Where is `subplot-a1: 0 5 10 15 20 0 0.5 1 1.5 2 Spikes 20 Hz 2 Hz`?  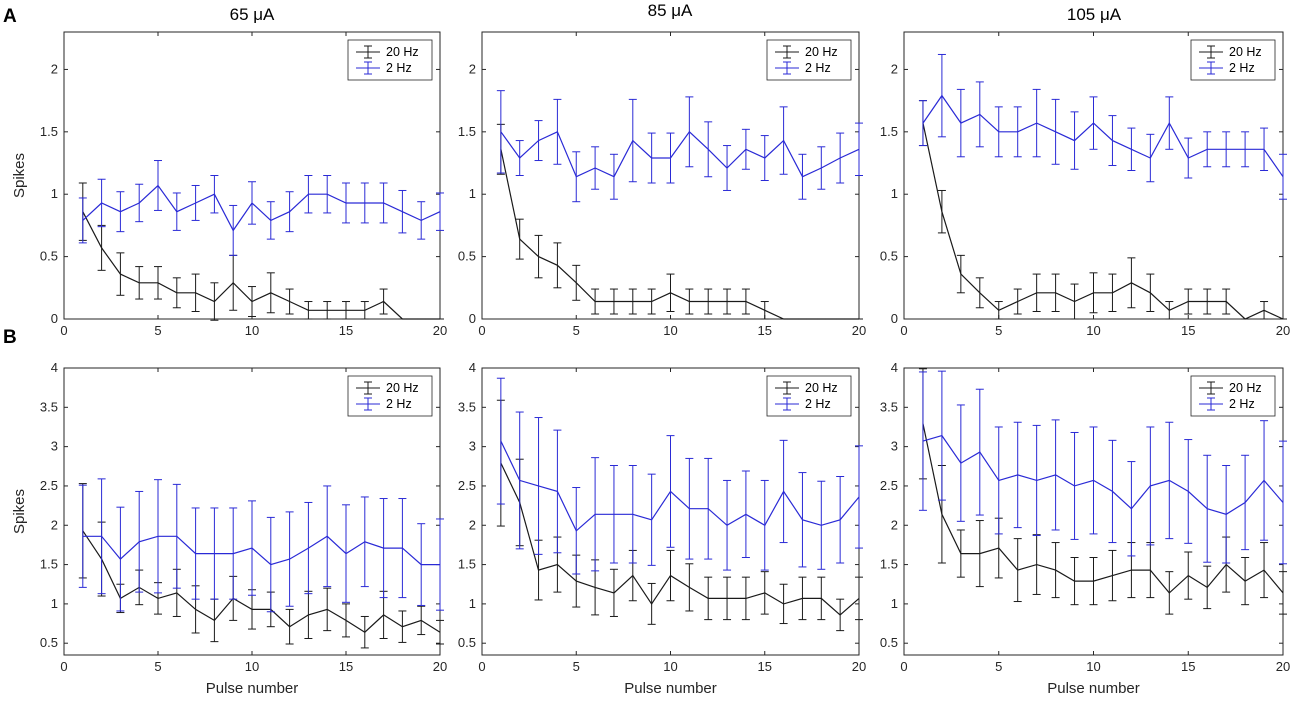 subplot-a1: 0 5 10 15 20 0 0.5 1 1.5 2 Spikes 20 Hz 2 Hz is located at coordinates (229, 184).